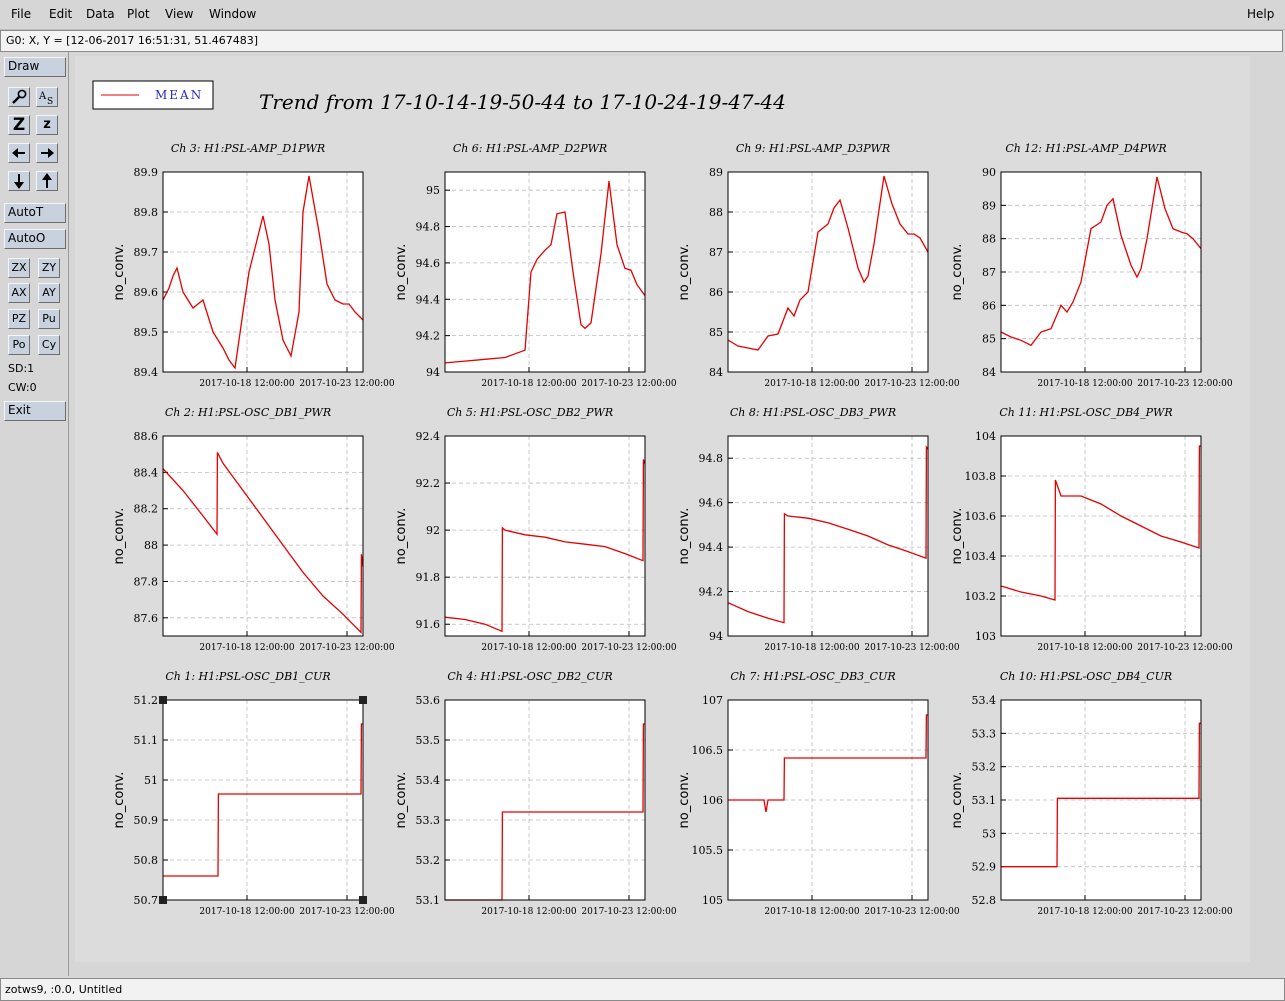 This screenshot has height=1001, width=1285. Describe the element at coordinates (812, 676) in the screenshot. I see `chart-title: Ch 7: H1:PSL-OSC_DB3_CUR` at that location.